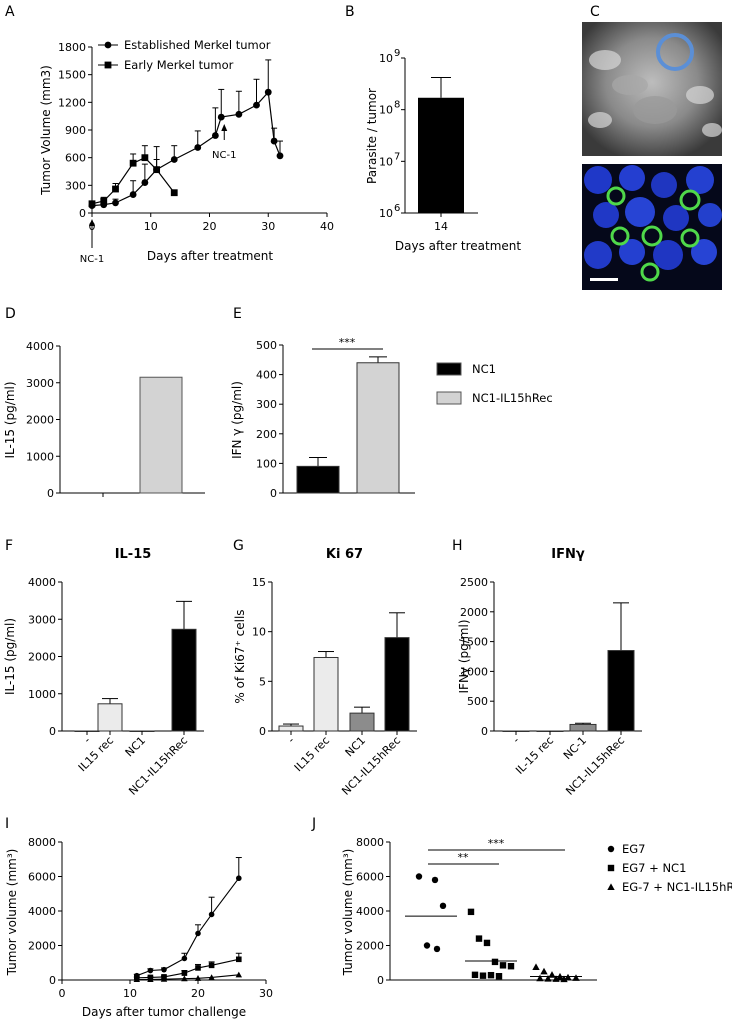 The height and width of the screenshot is (1022, 732). I want to click on panel-f-y-tick-label: 0, so click(52, 731).